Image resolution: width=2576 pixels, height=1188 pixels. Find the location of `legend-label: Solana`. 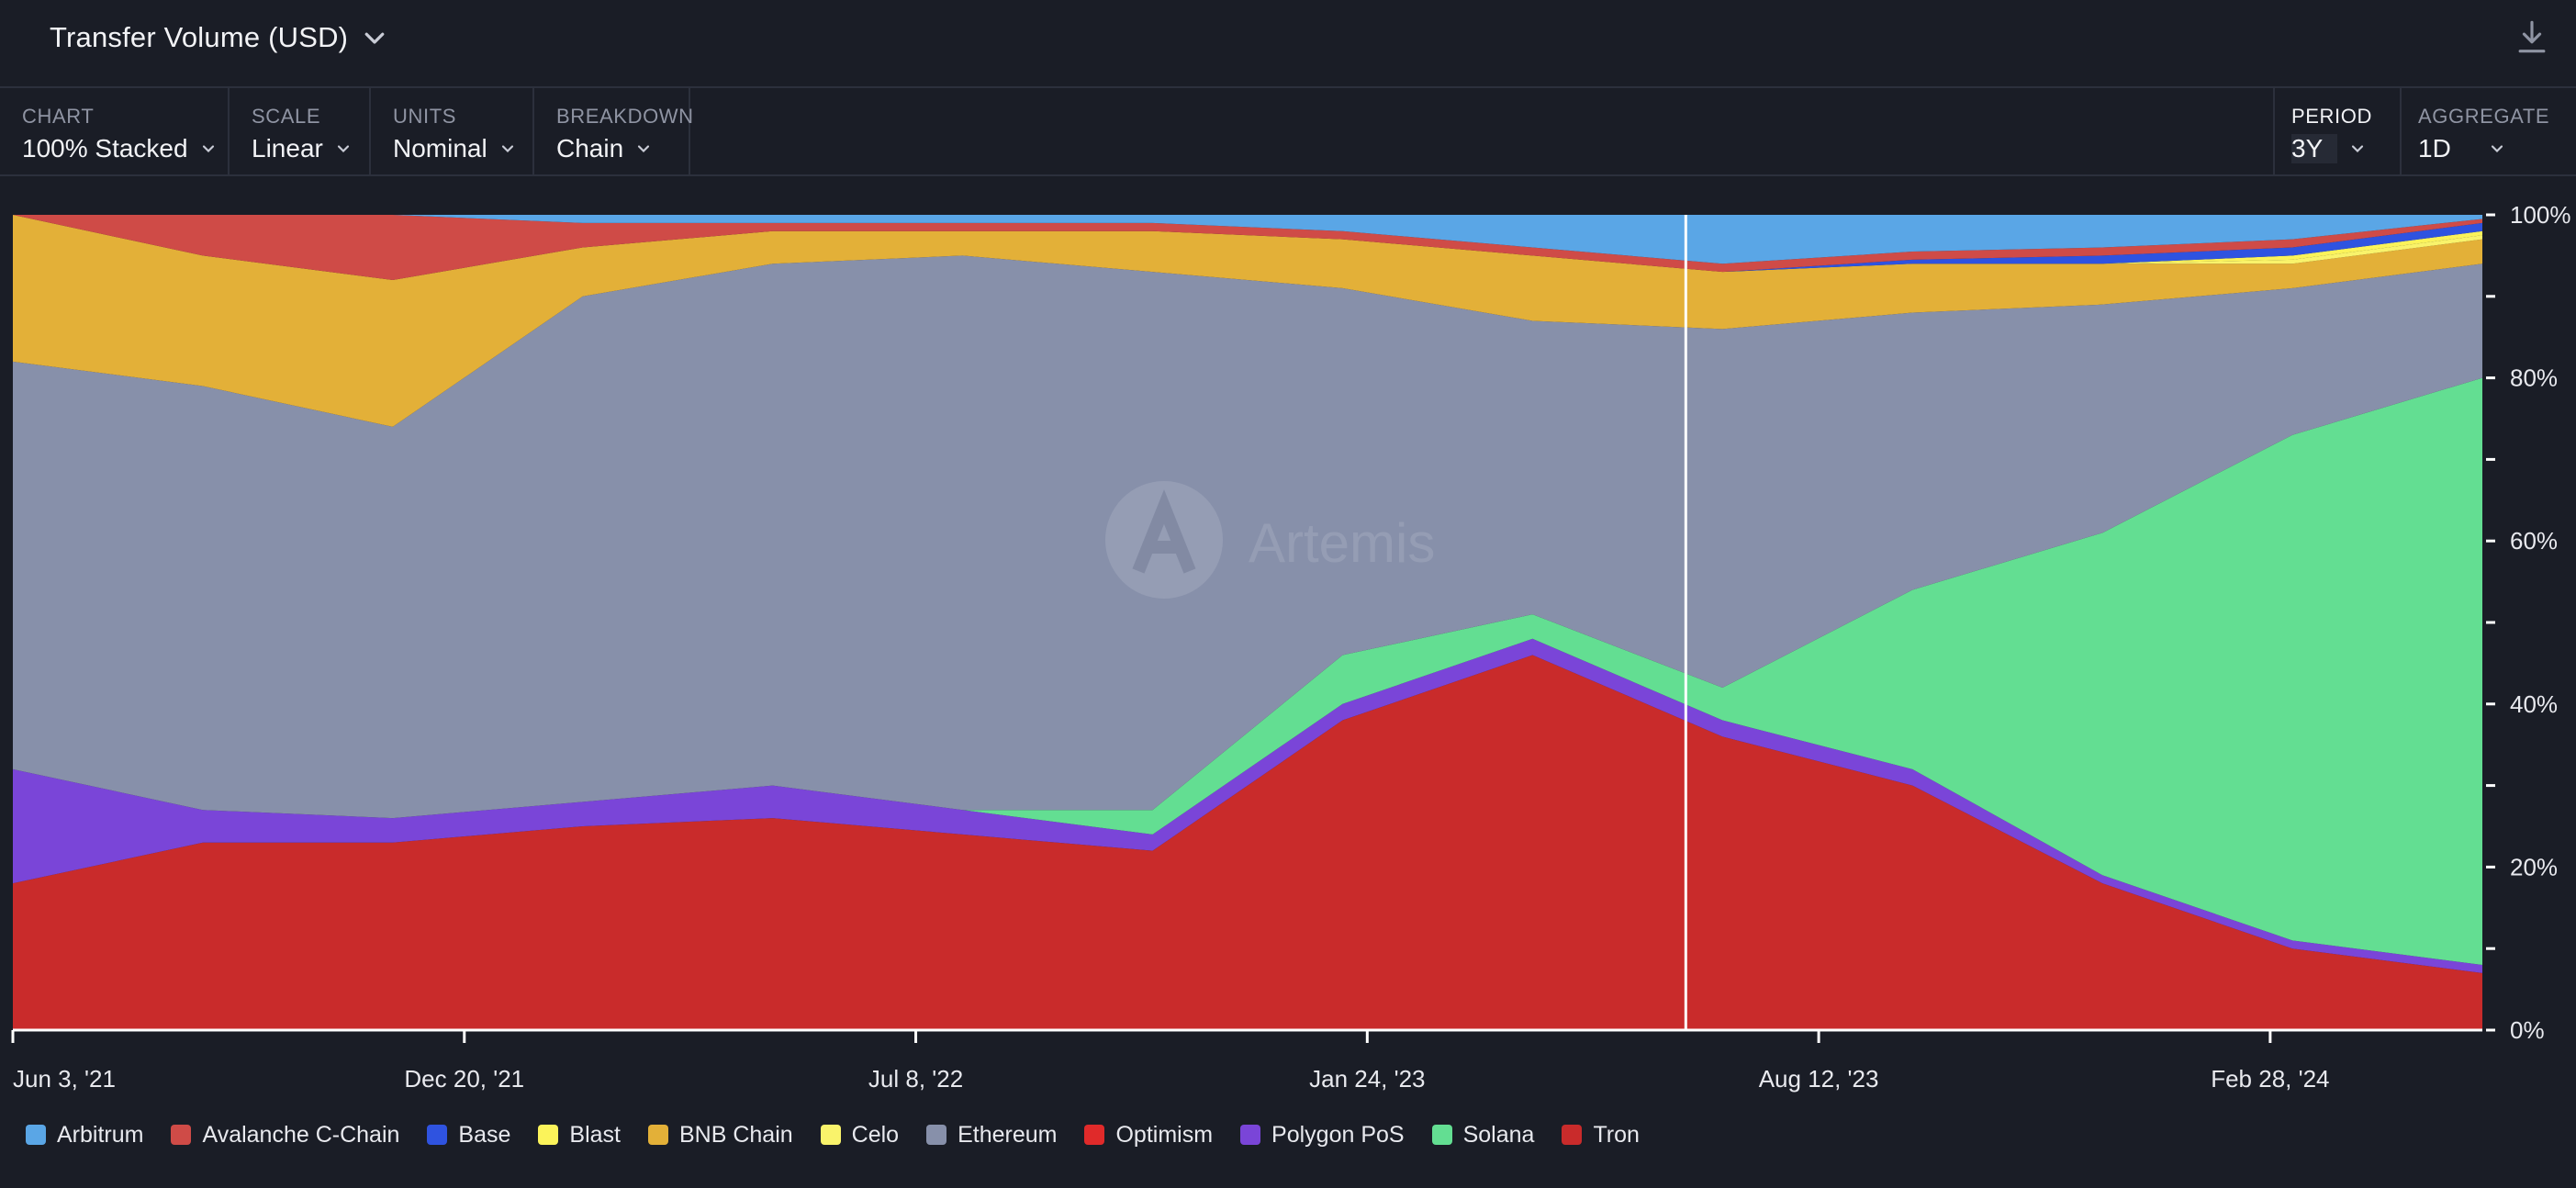

legend-label: Solana is located at coordinates (1498, 1135).